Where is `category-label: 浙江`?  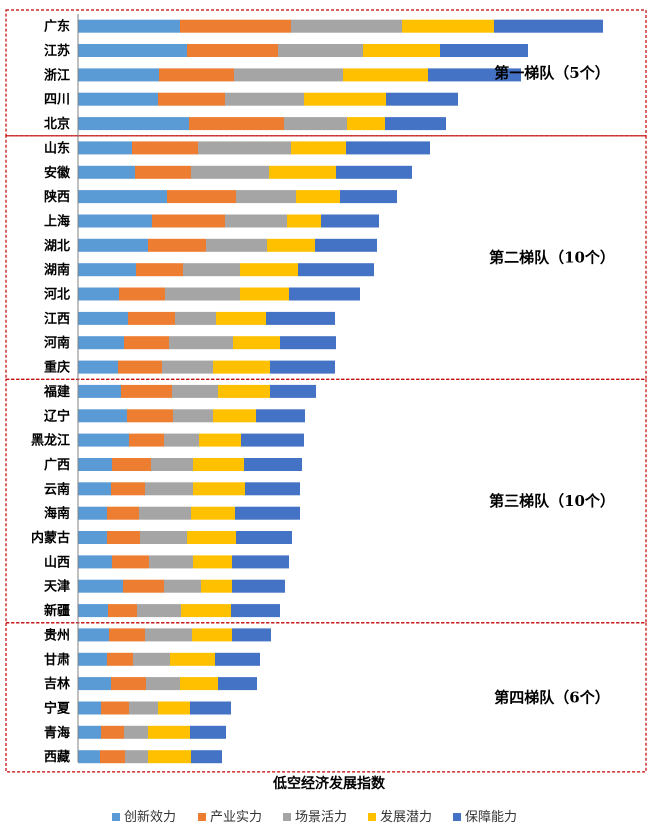 category-label: 浙江 is located at coordinates (57, 75).